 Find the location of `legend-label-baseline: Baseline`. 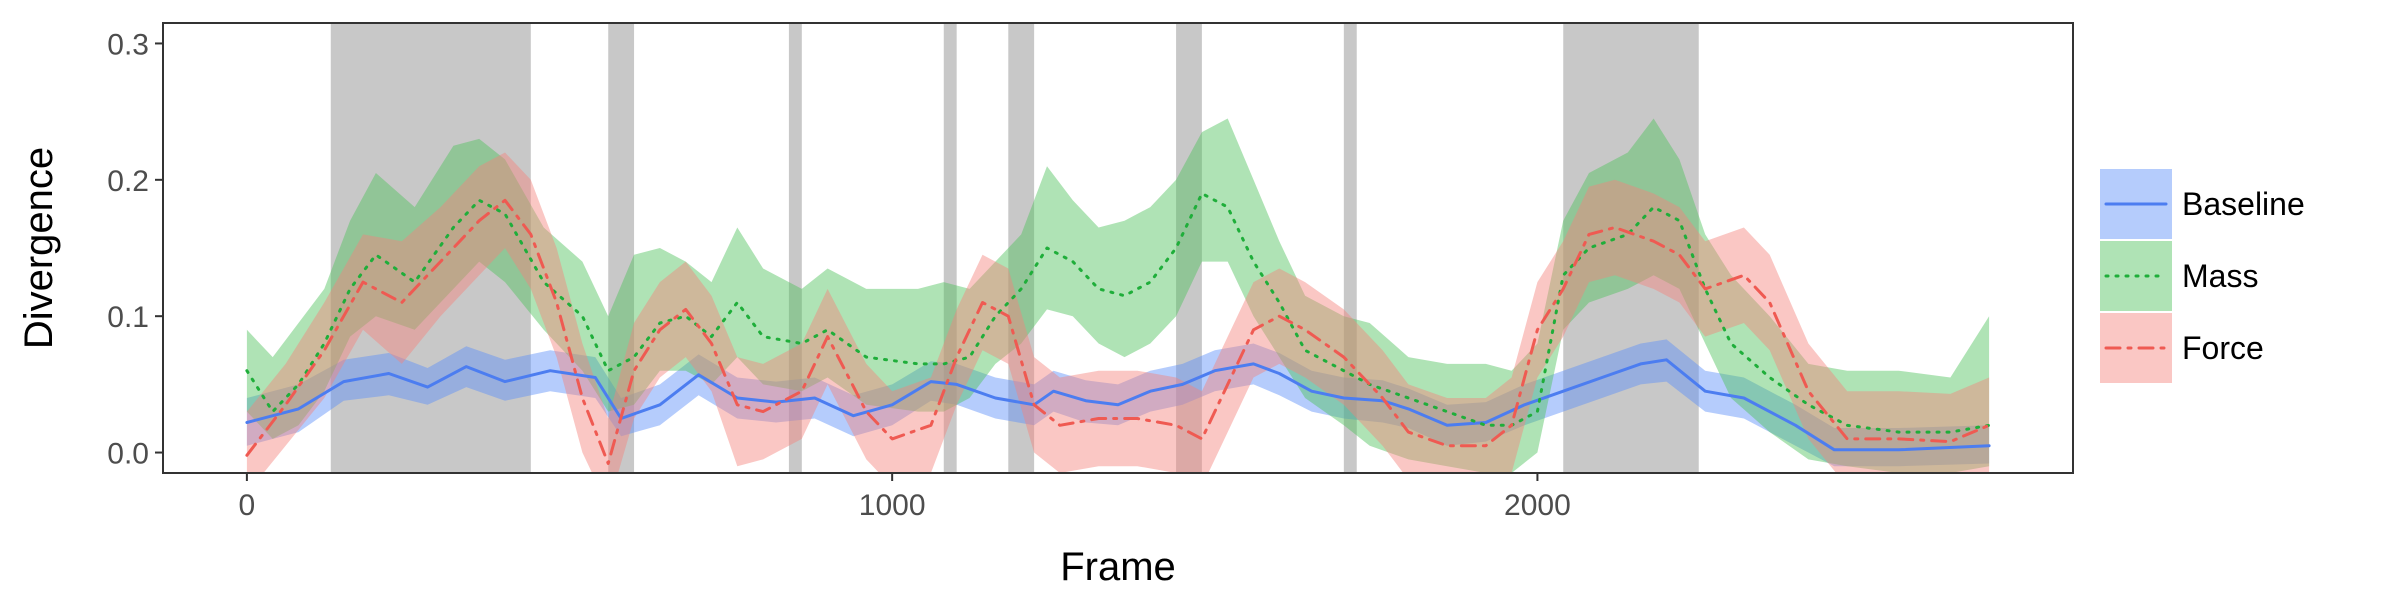

legend-label-baseline: Baseline is located at coordinates (2243, 204).